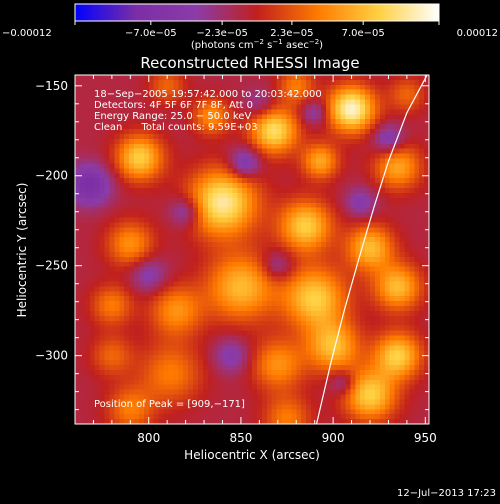  I want to click on x-tick-label: 900, so click(333, 438).